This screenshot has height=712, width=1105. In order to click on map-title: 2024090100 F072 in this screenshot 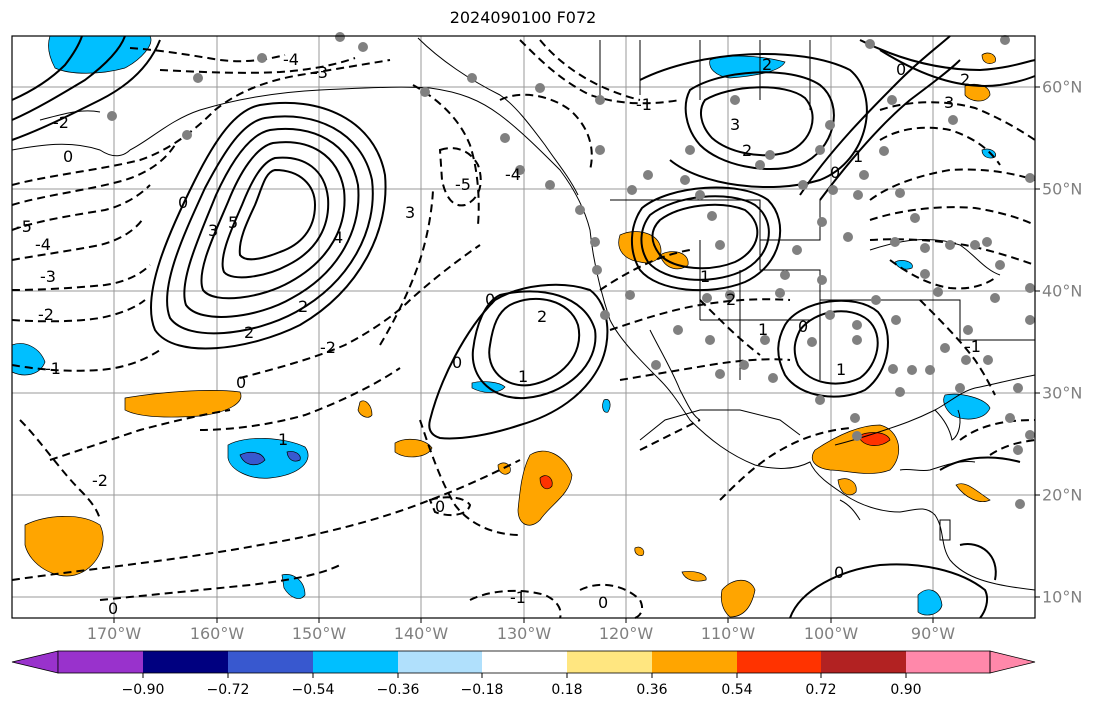, I will do `click(523, 17)`.